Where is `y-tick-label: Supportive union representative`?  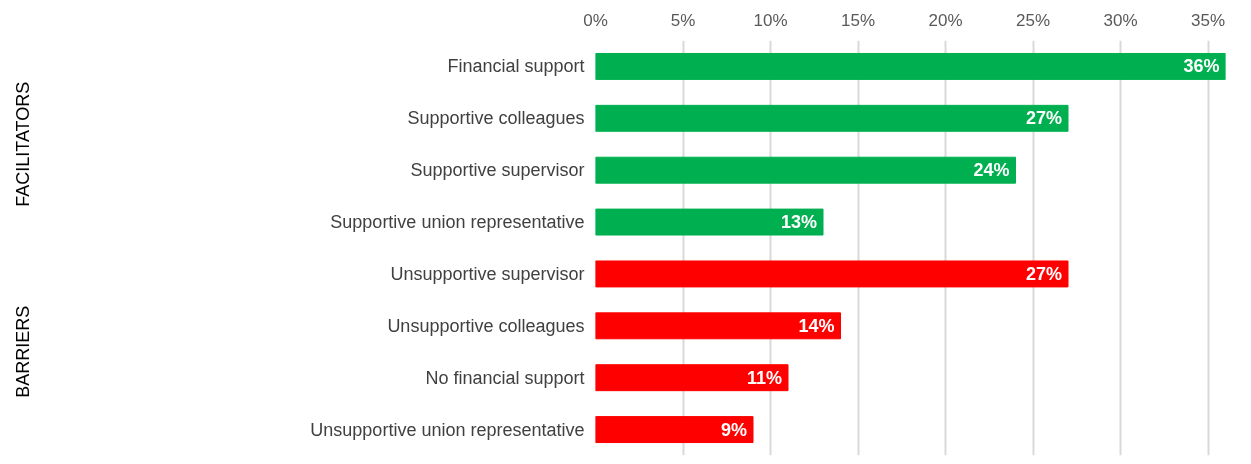 y-tick-label: Supportive union representative is located at coordinates (457, 222).